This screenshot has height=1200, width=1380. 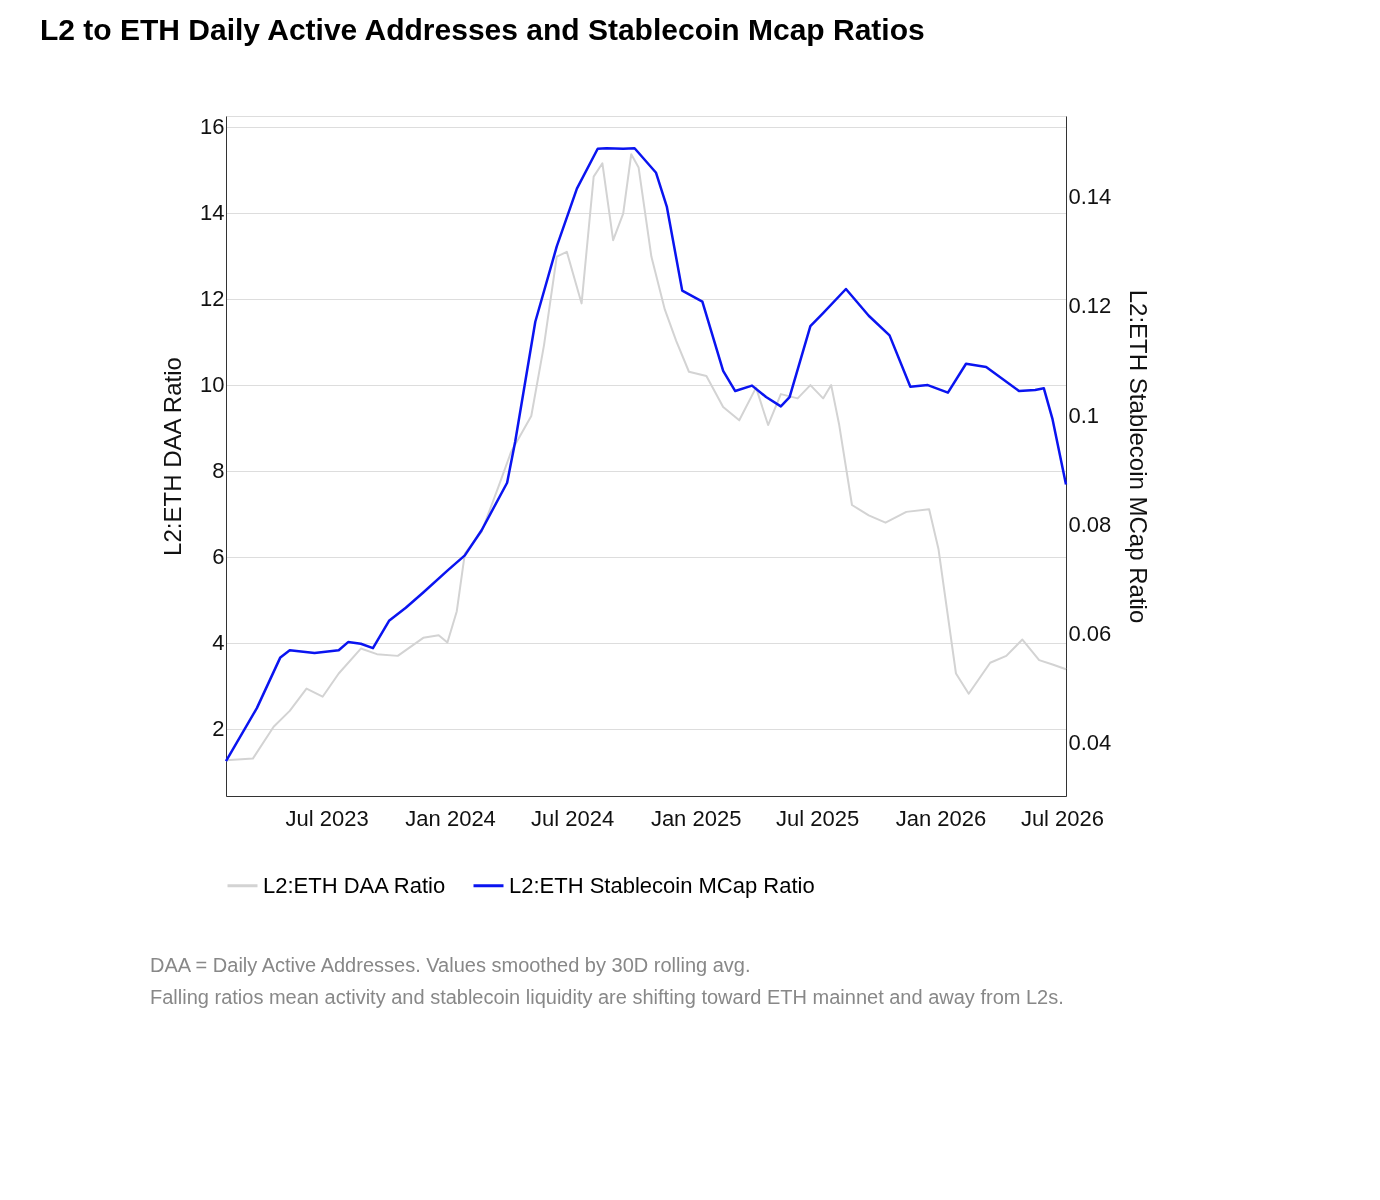 I want to click on y-tick-label: 2, so click(x=218, y=729).